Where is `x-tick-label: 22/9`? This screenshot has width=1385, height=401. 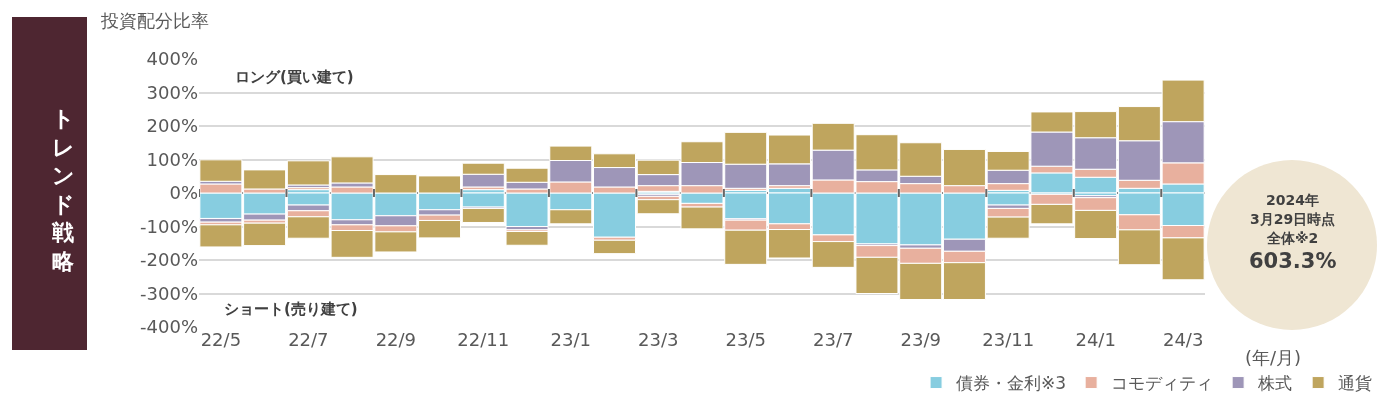 x-tick-label: 22/9 is located at coordinates (396, 339).